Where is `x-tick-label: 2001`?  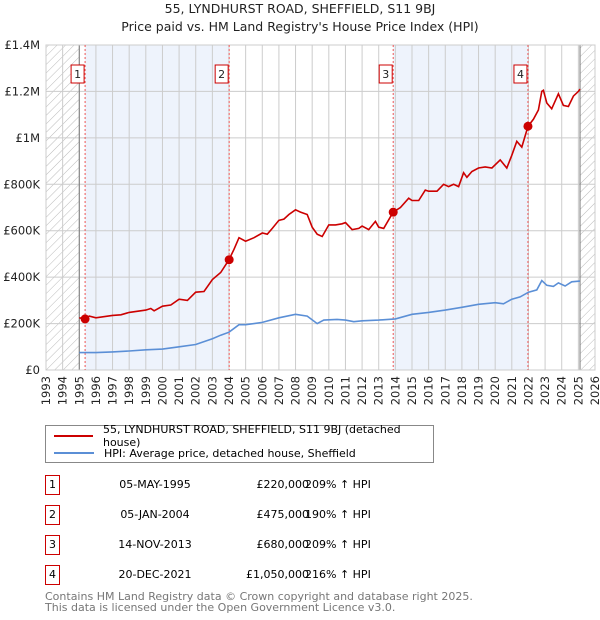
x-tick-label: 2001 is located at coordinates (179, 390).